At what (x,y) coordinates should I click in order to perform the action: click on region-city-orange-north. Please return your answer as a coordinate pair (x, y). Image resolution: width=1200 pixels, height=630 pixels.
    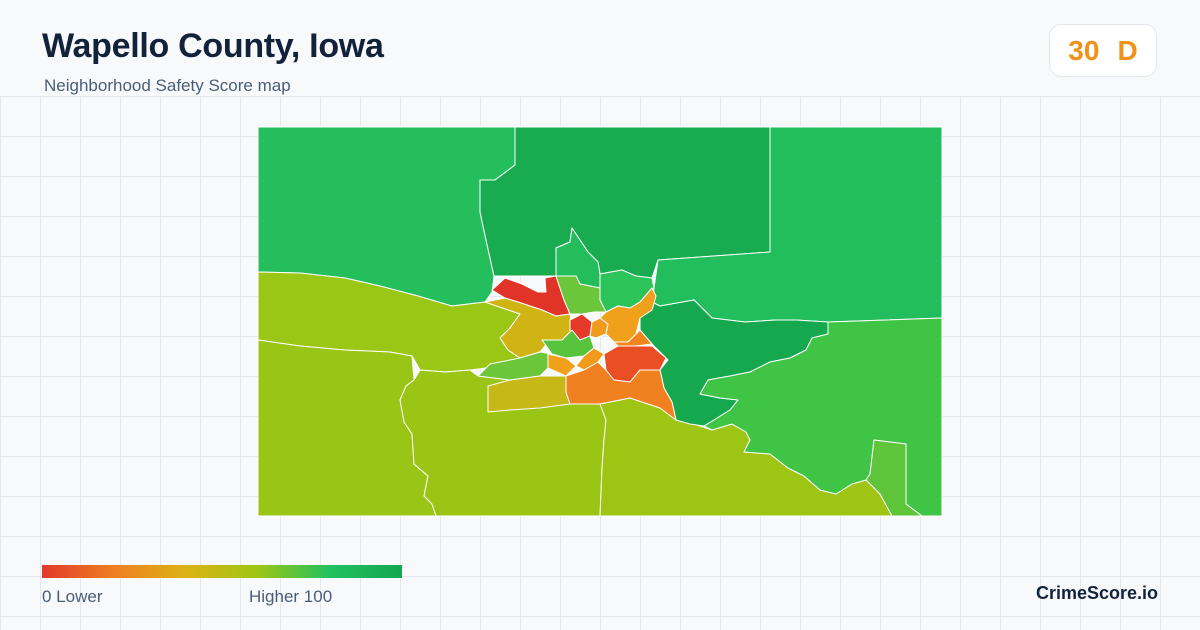
    Looking at the image, I should click on (628, 315).